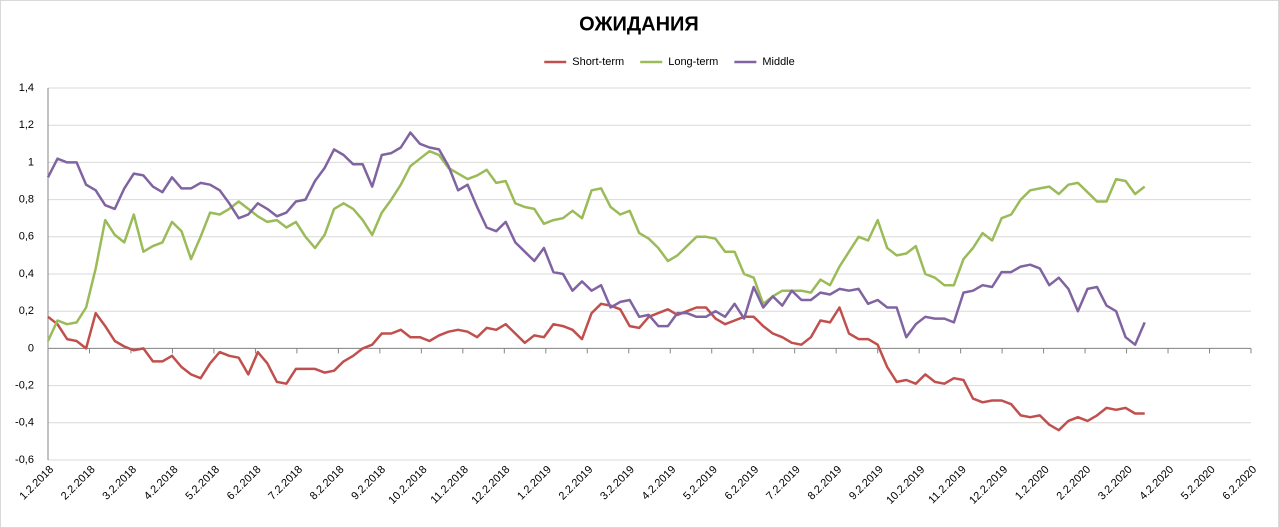  I want to click on y-tick-label: -0,6, so click(24, 460).